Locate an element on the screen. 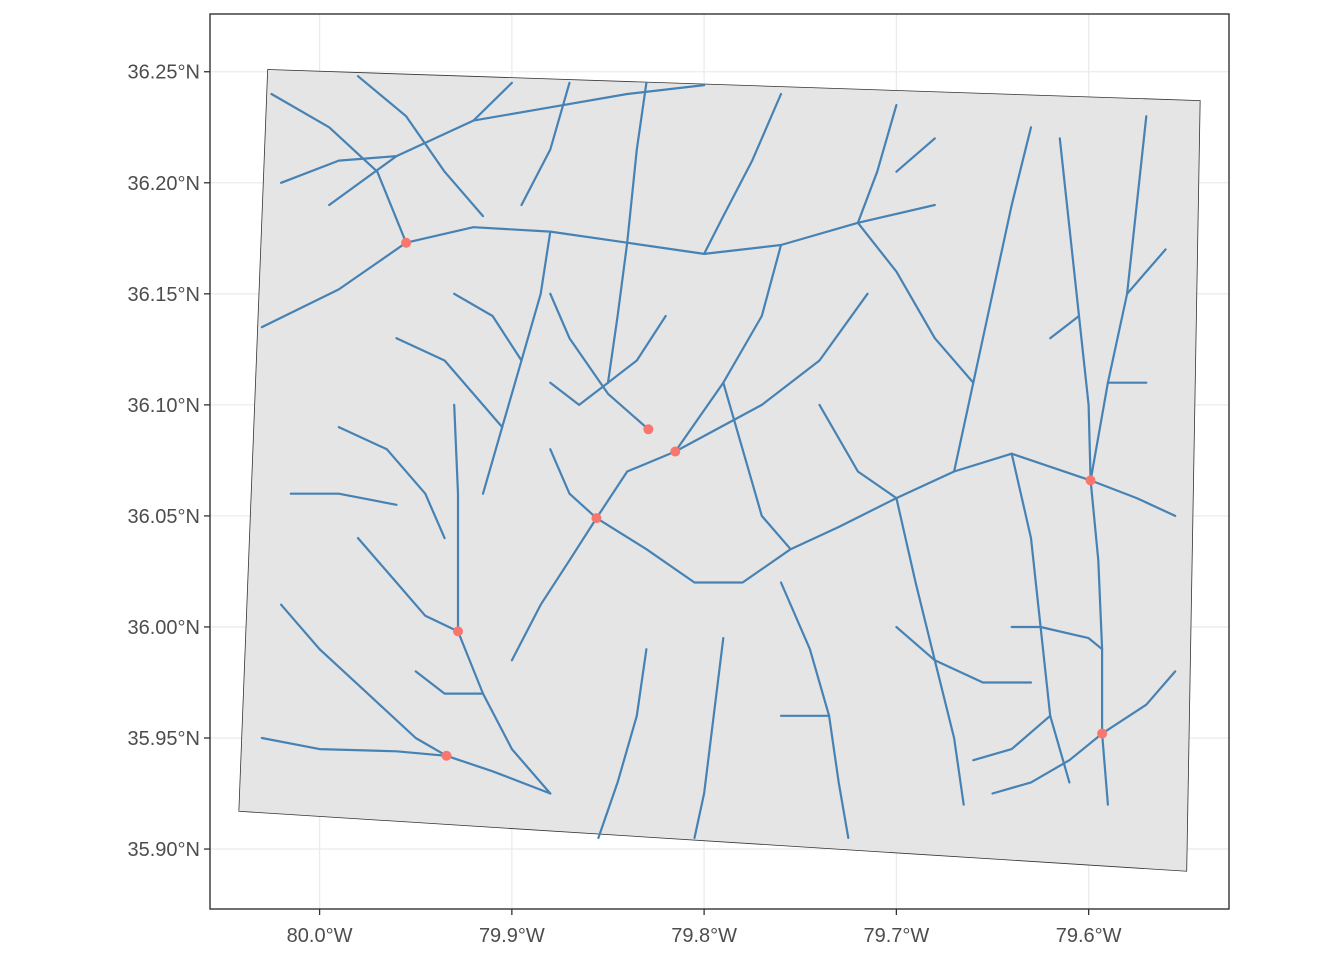  y-tick-label: 36.10°N is located at coordinates (164, 406).